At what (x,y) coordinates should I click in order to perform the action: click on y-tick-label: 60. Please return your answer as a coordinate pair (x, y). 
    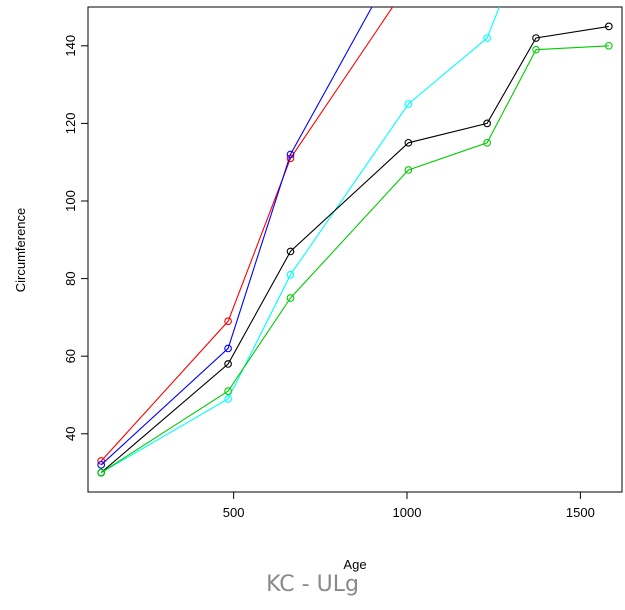
    Looking at the image, I should click on (70, 356).